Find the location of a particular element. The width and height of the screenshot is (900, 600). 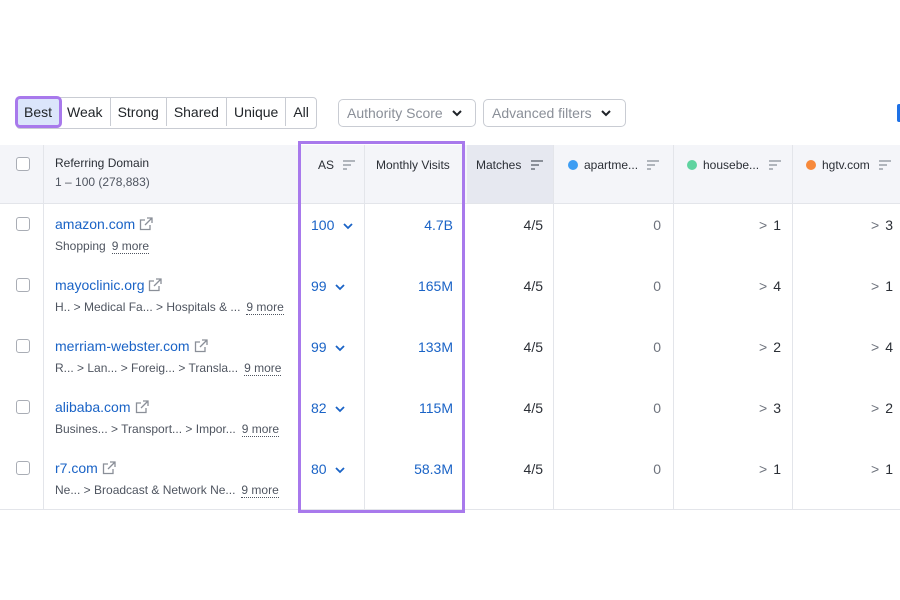

tab-strong: Strong is located at coordinates (139, 112).